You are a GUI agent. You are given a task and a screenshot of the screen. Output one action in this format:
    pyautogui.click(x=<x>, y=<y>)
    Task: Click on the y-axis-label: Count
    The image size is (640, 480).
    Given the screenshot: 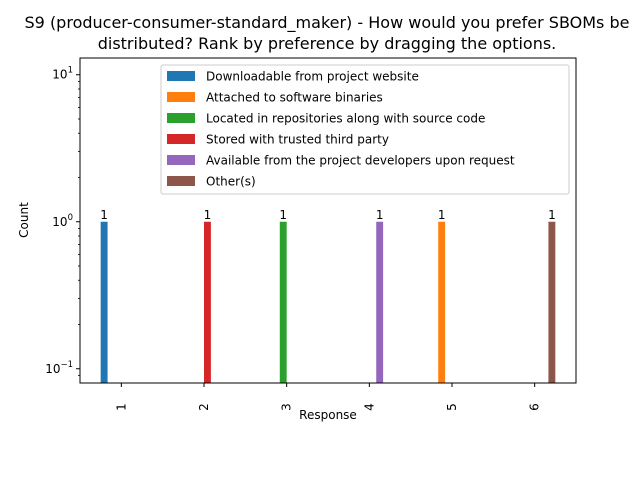 What is the action you would take?
    pyautogui.click(x=24, y=220)
    